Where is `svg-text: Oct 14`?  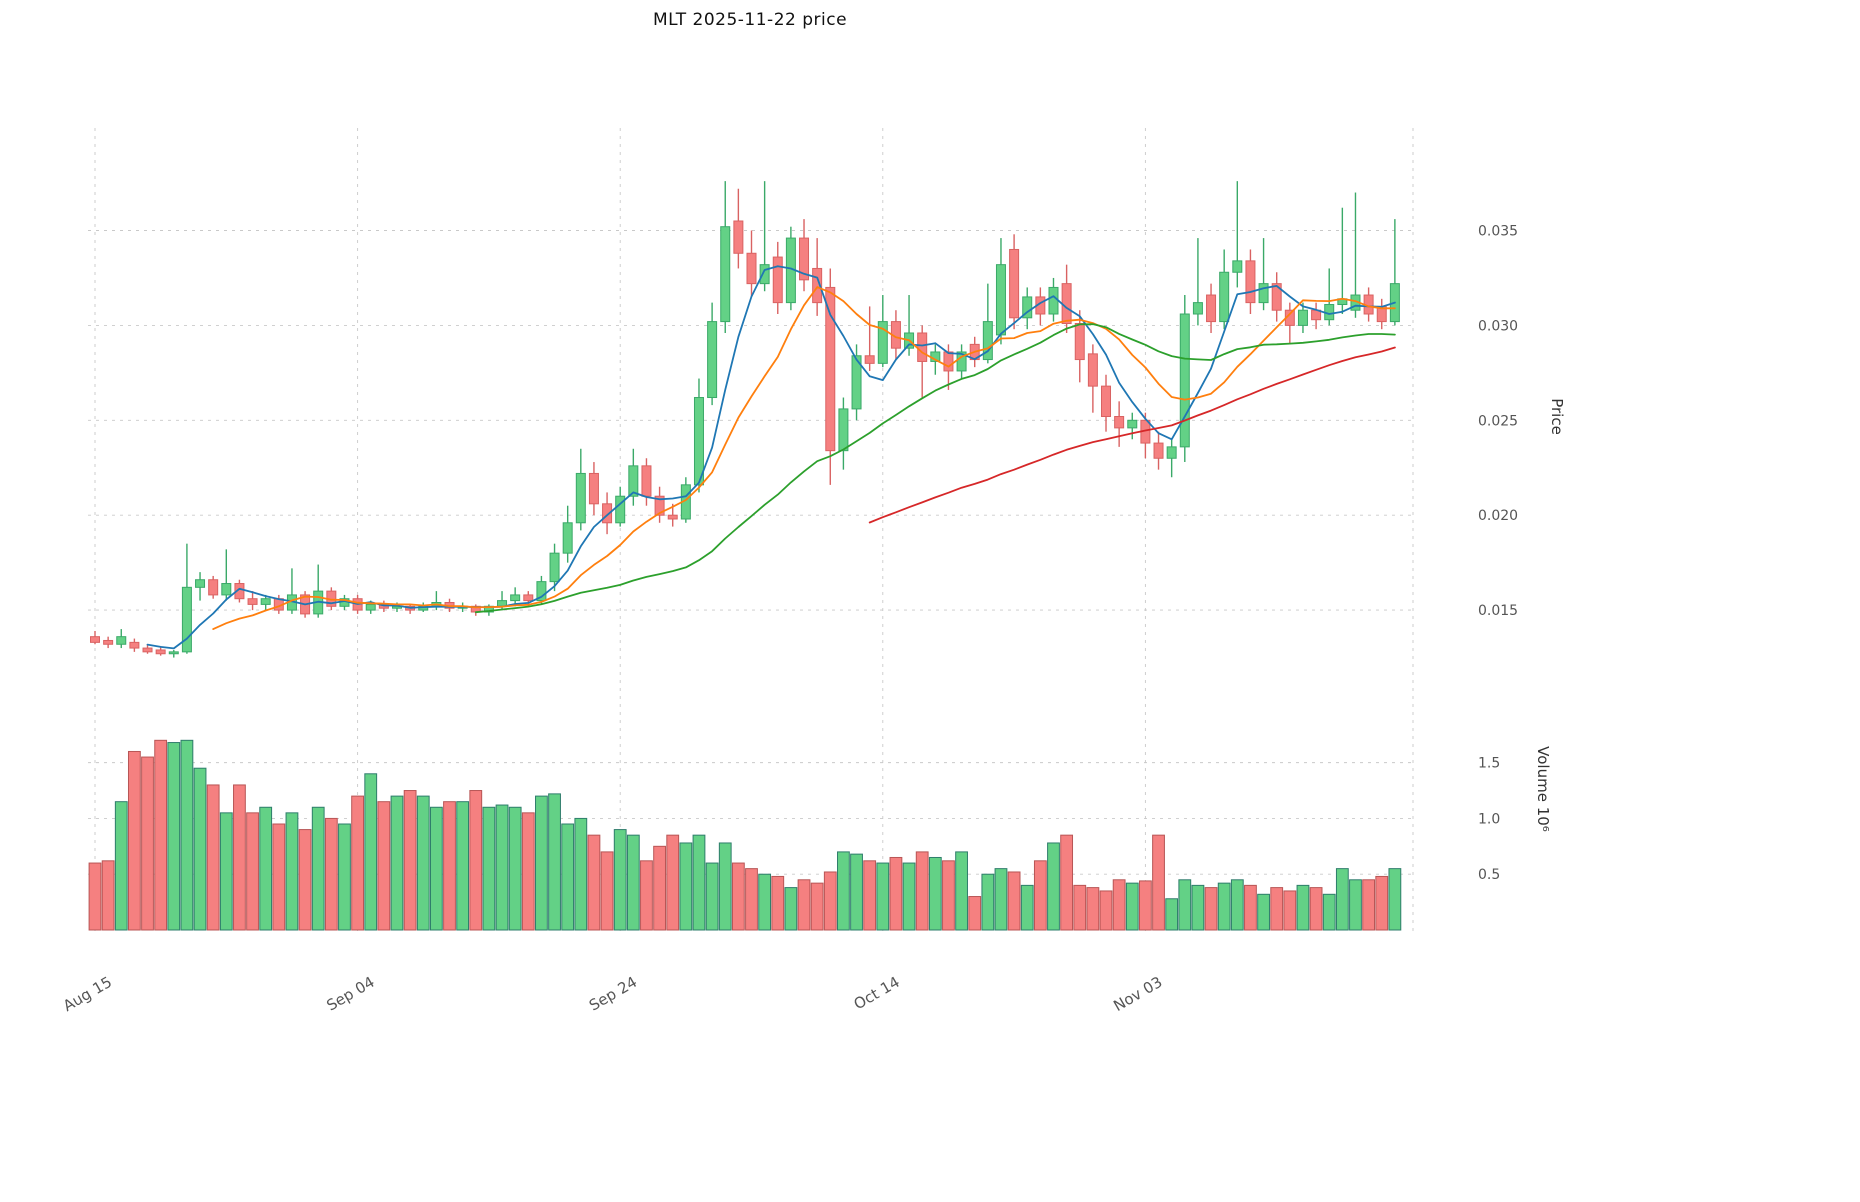 svg-text: Oct 14 is located at coordinates (877, 993).